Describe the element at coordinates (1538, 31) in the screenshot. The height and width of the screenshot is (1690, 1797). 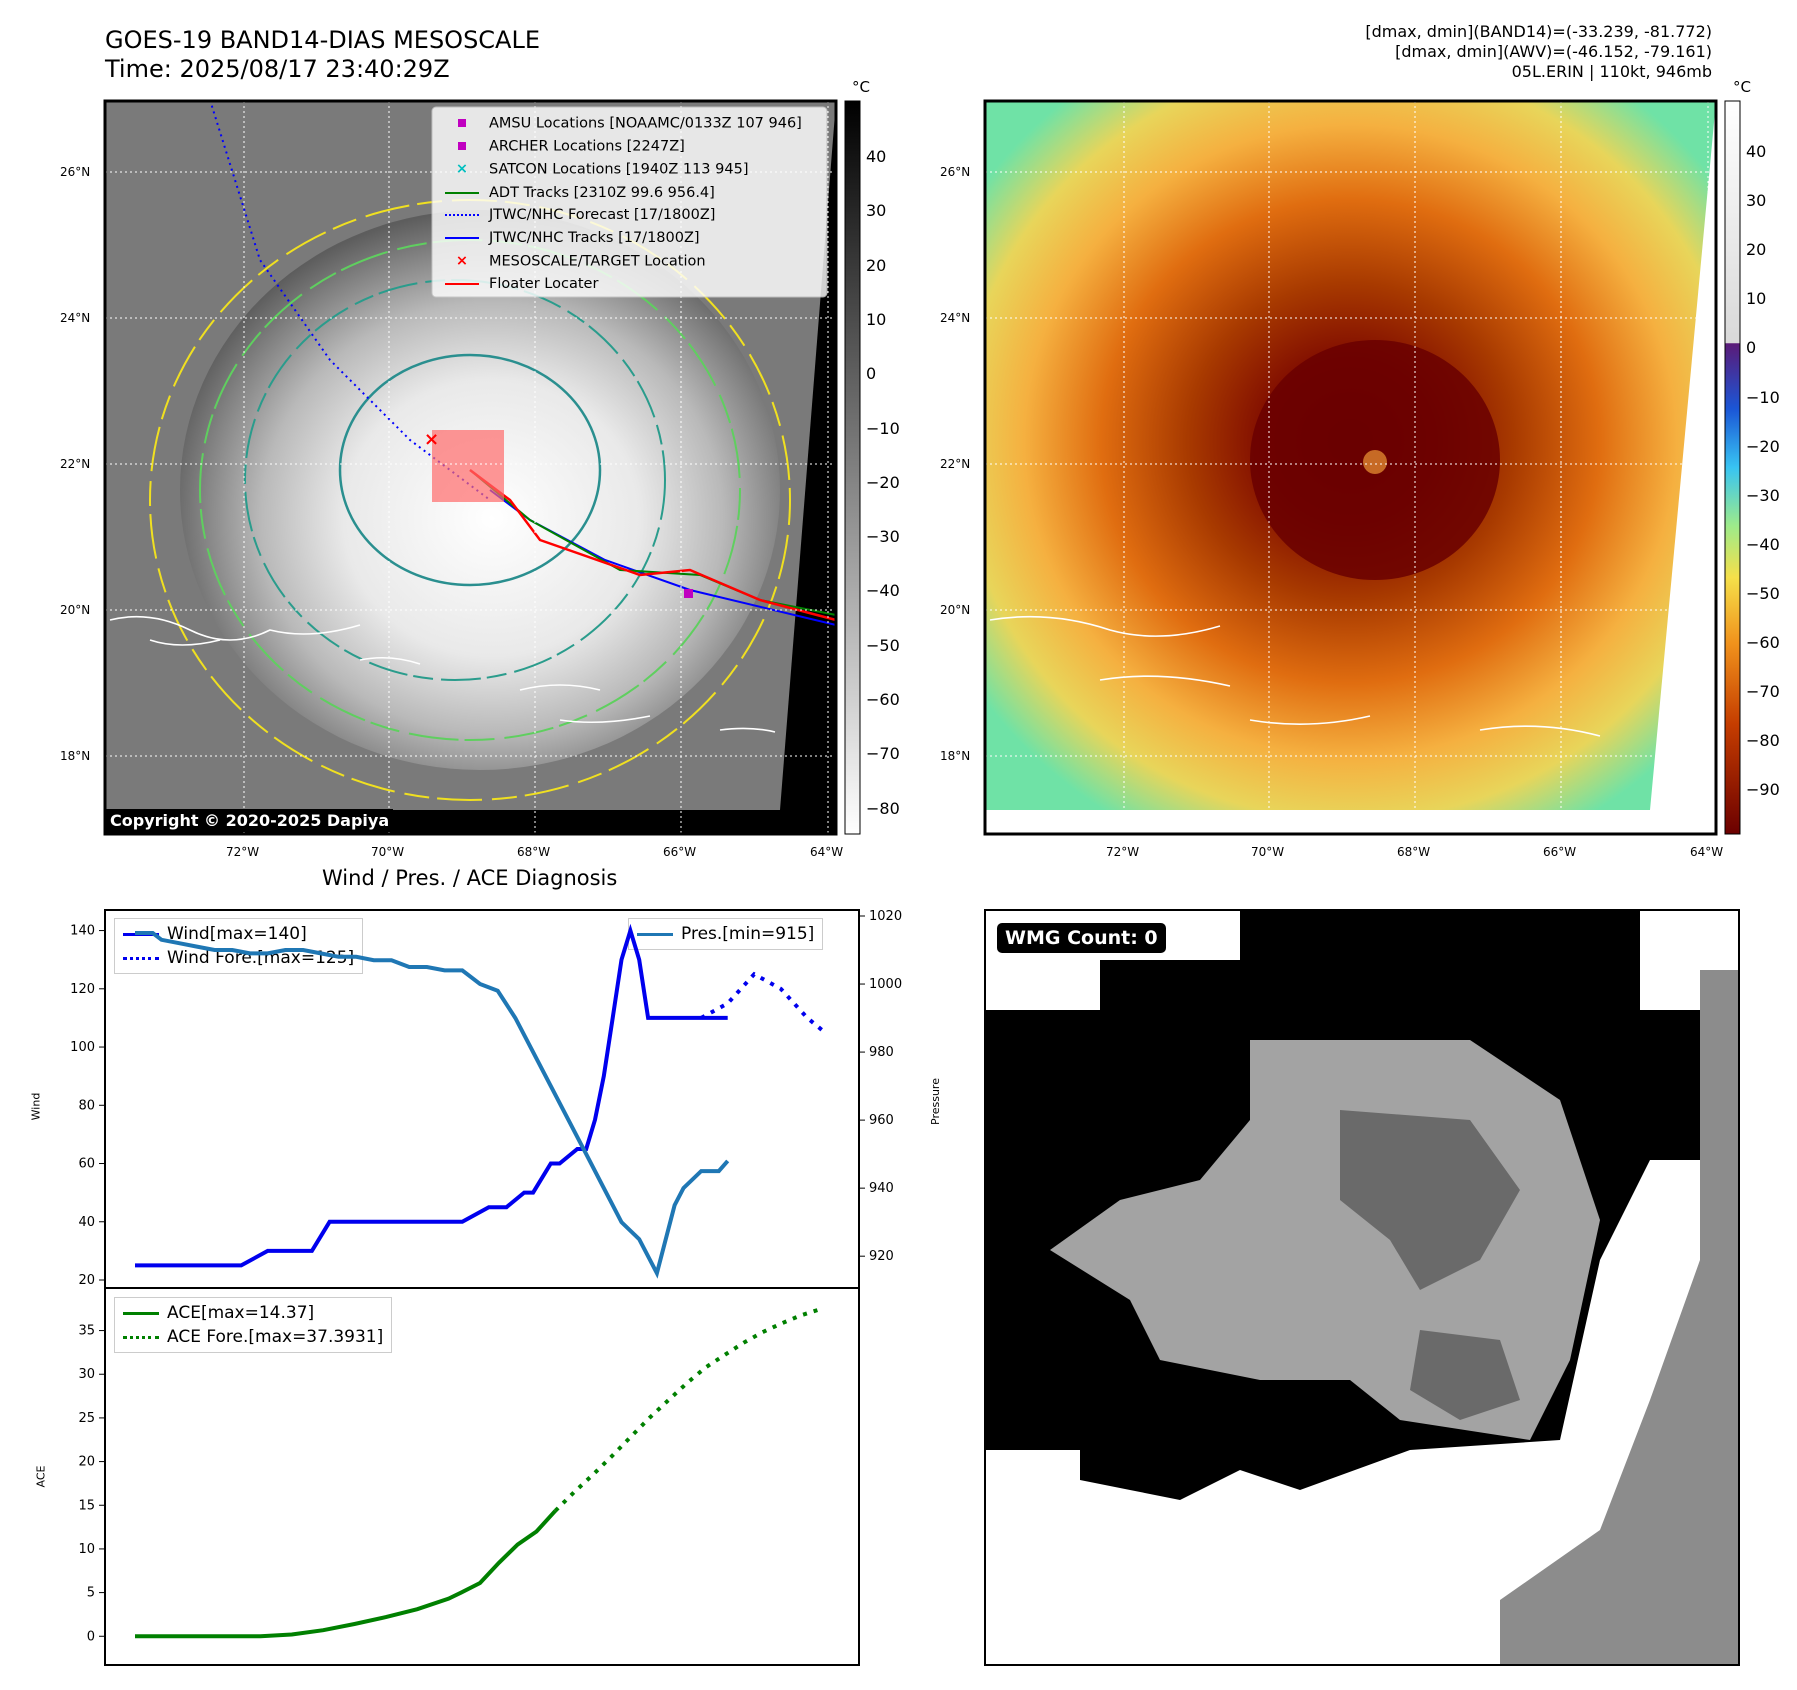
I see `info-line-1: [dmax, dmin](BAND14)=(-33.239, -81.772)` at that location.